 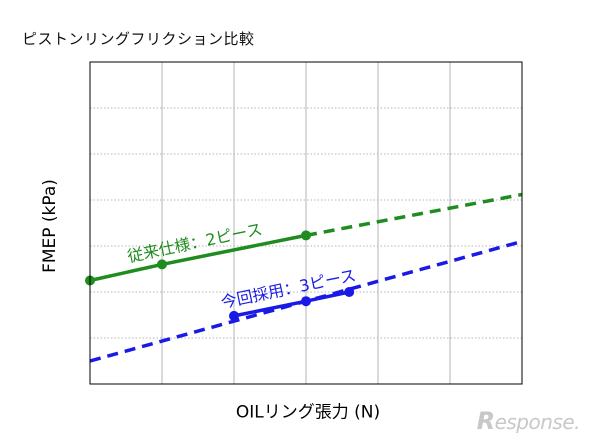 I want to click on response-watermark: Response., so click(x=528, y=421).